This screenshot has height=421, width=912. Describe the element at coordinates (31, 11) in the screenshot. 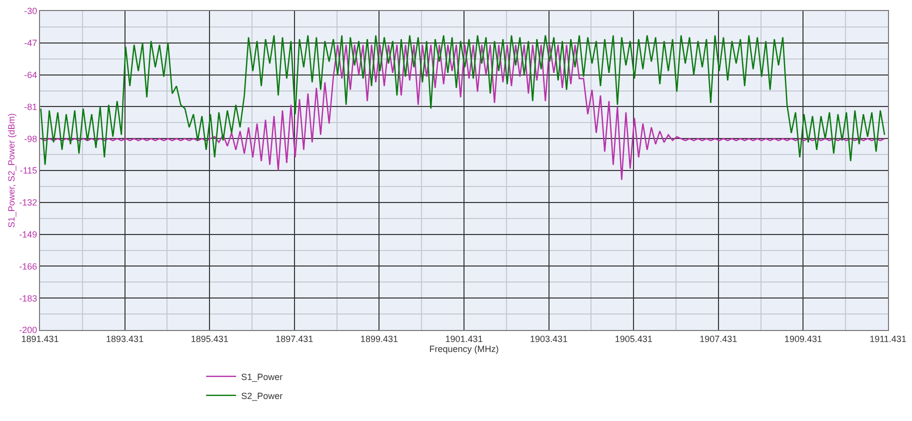

I see `y-tick-label: -30` at that location.